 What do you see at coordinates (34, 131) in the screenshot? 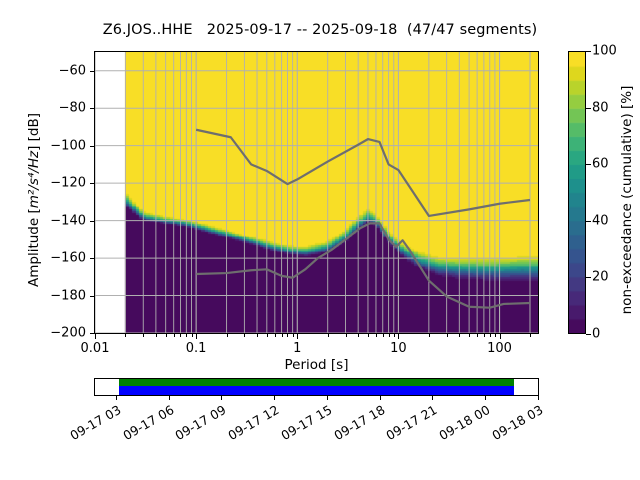
I see `y-axis-label-post: ] [dB]` at bounding box center [34, 131].